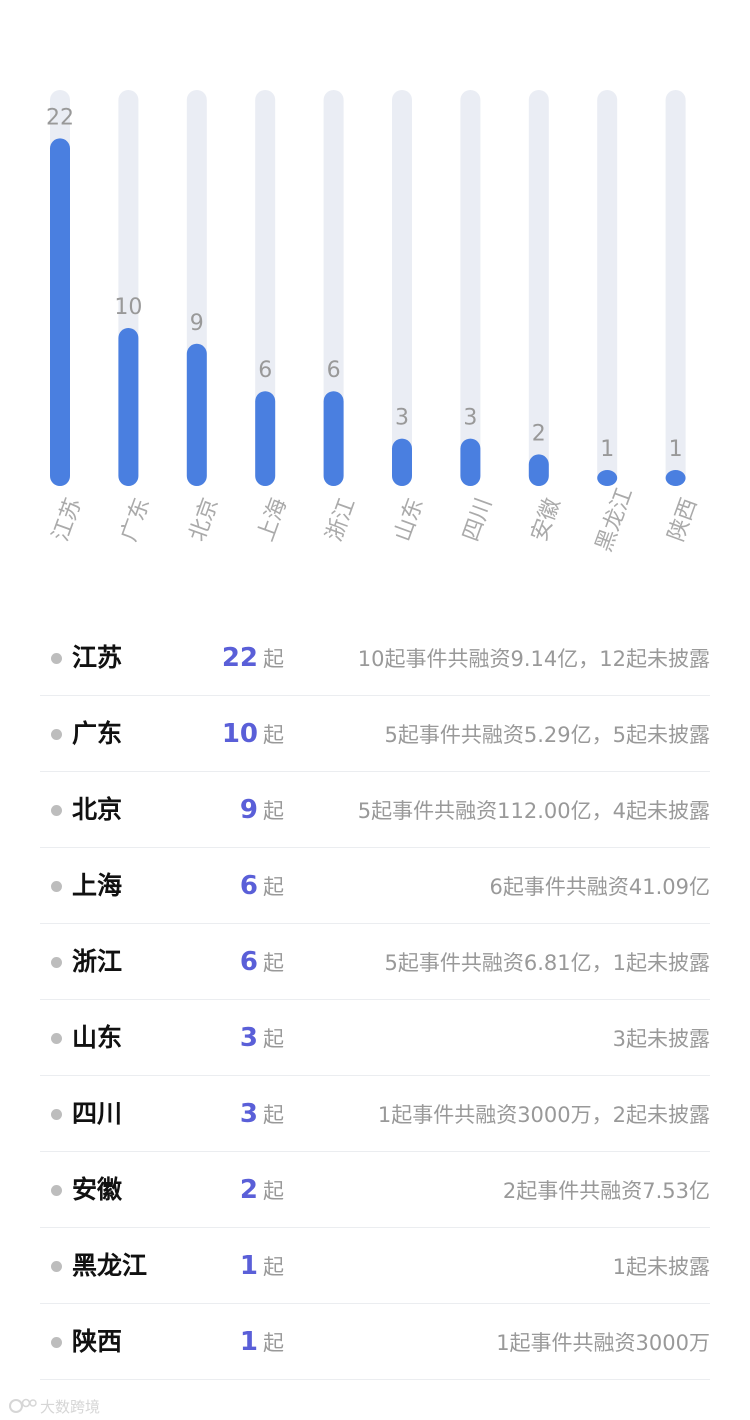 The width and height of the screenshot is (750, 1420). Describe the element at coordinates (375, 1190) in the screenshot. I see `list-item: 安徽 2 起 2起事件共融资7.53亿` at that location.